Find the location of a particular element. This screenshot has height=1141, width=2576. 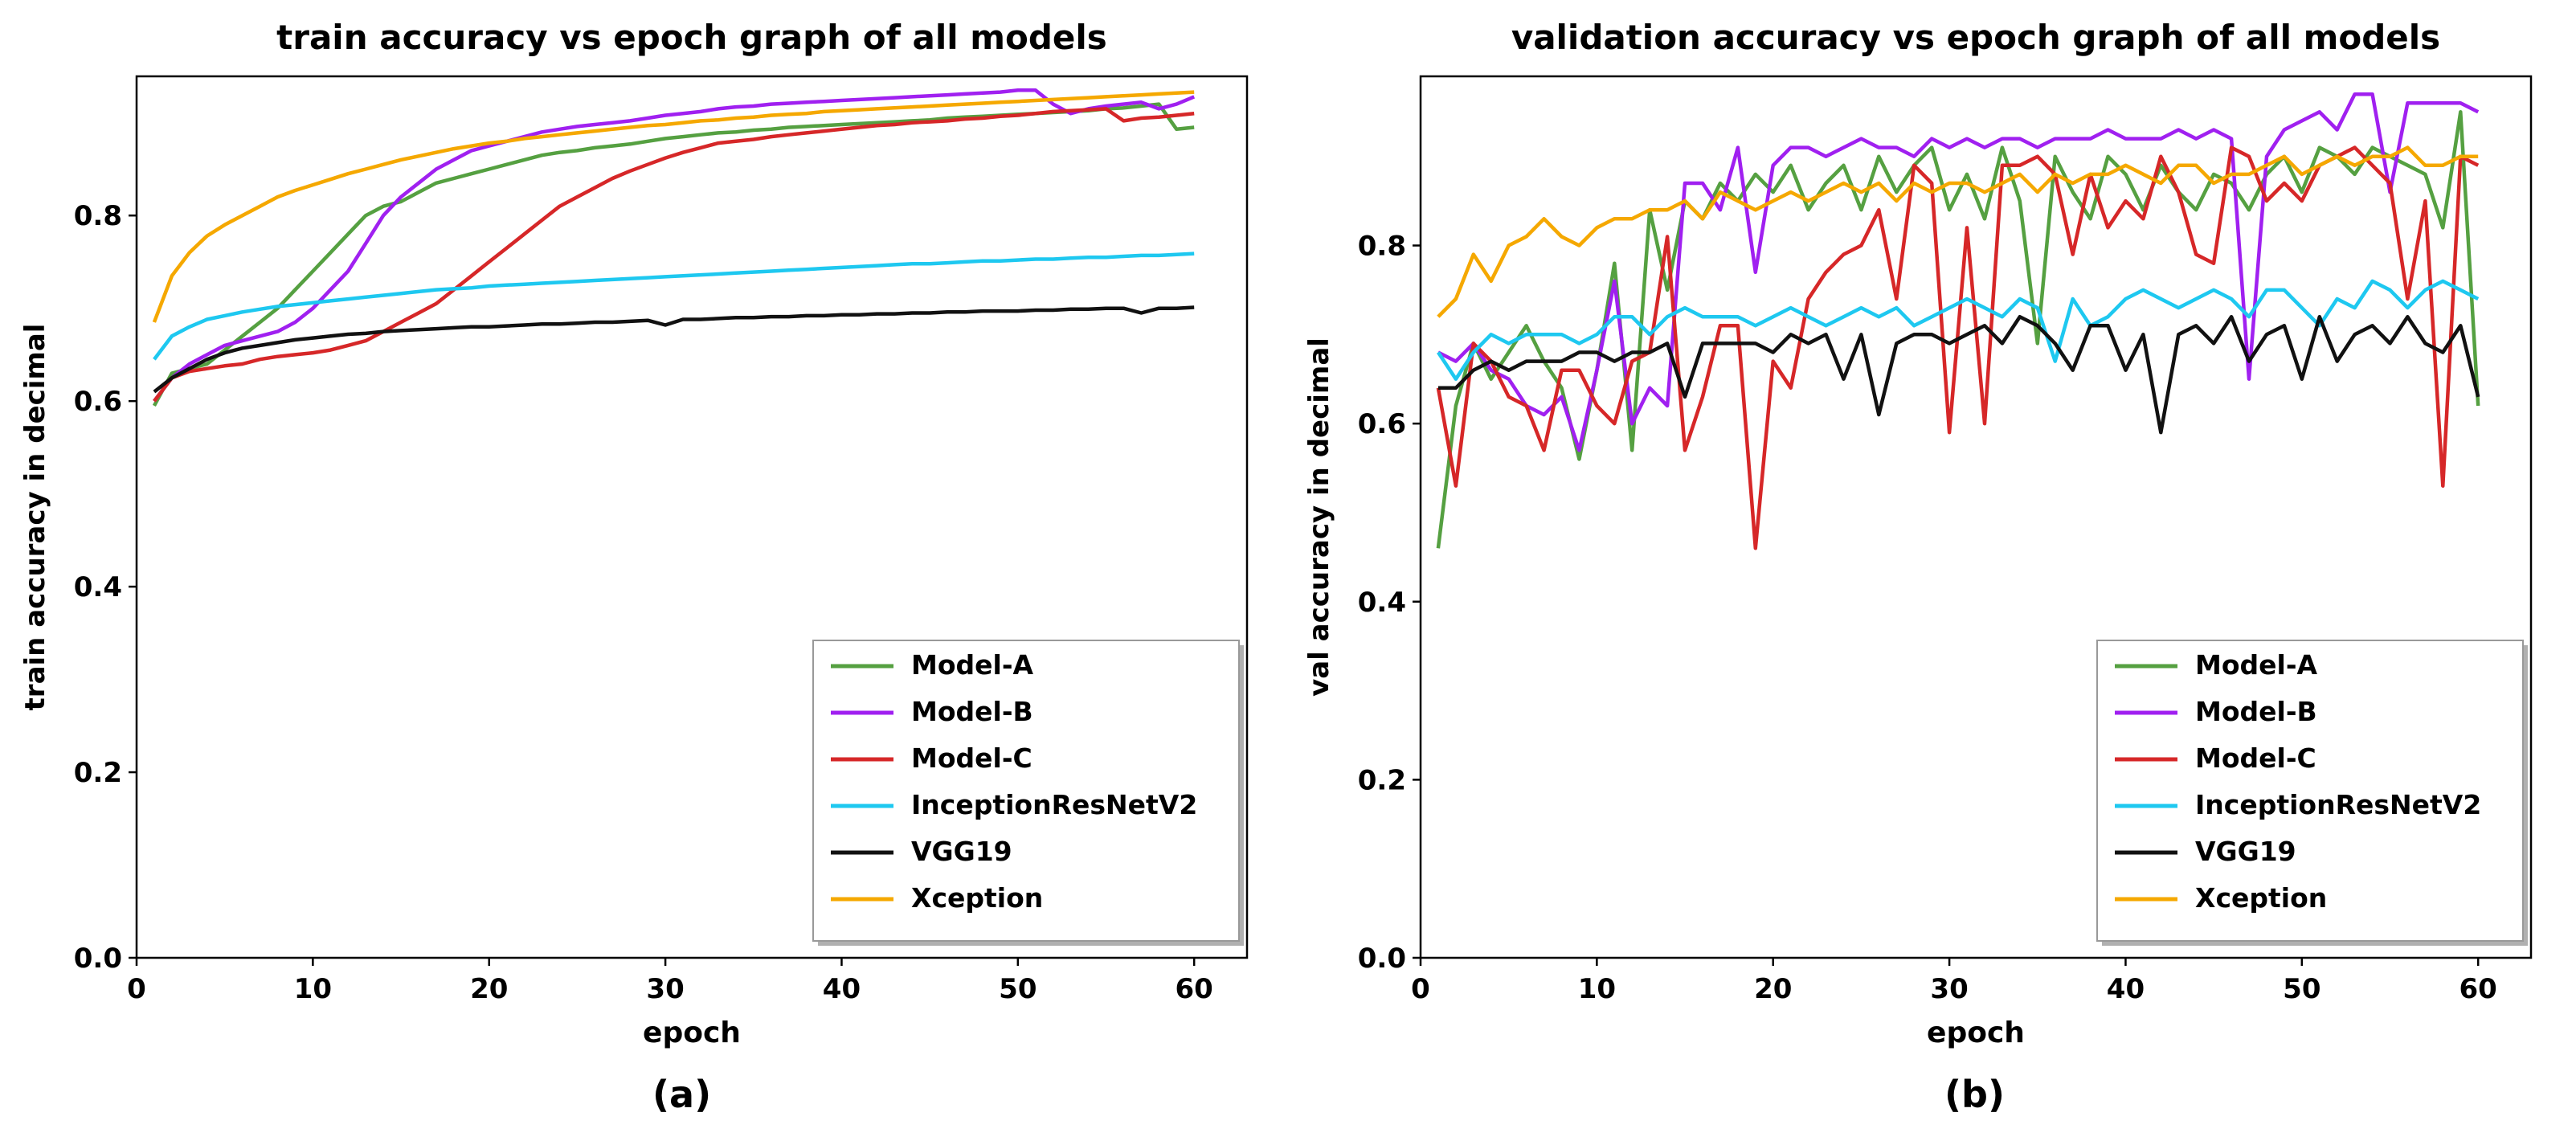

series-line-model-a is located at coordinates (673, 254).